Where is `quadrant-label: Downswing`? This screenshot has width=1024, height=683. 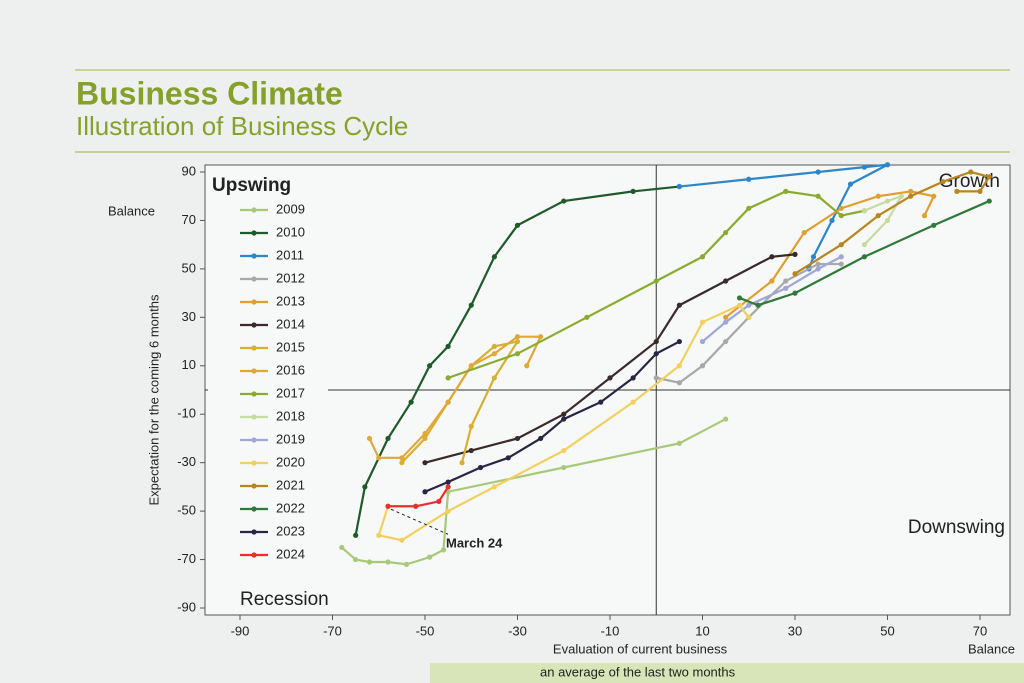
quadrant-label: Downswing is located at coordinates (956, 527).